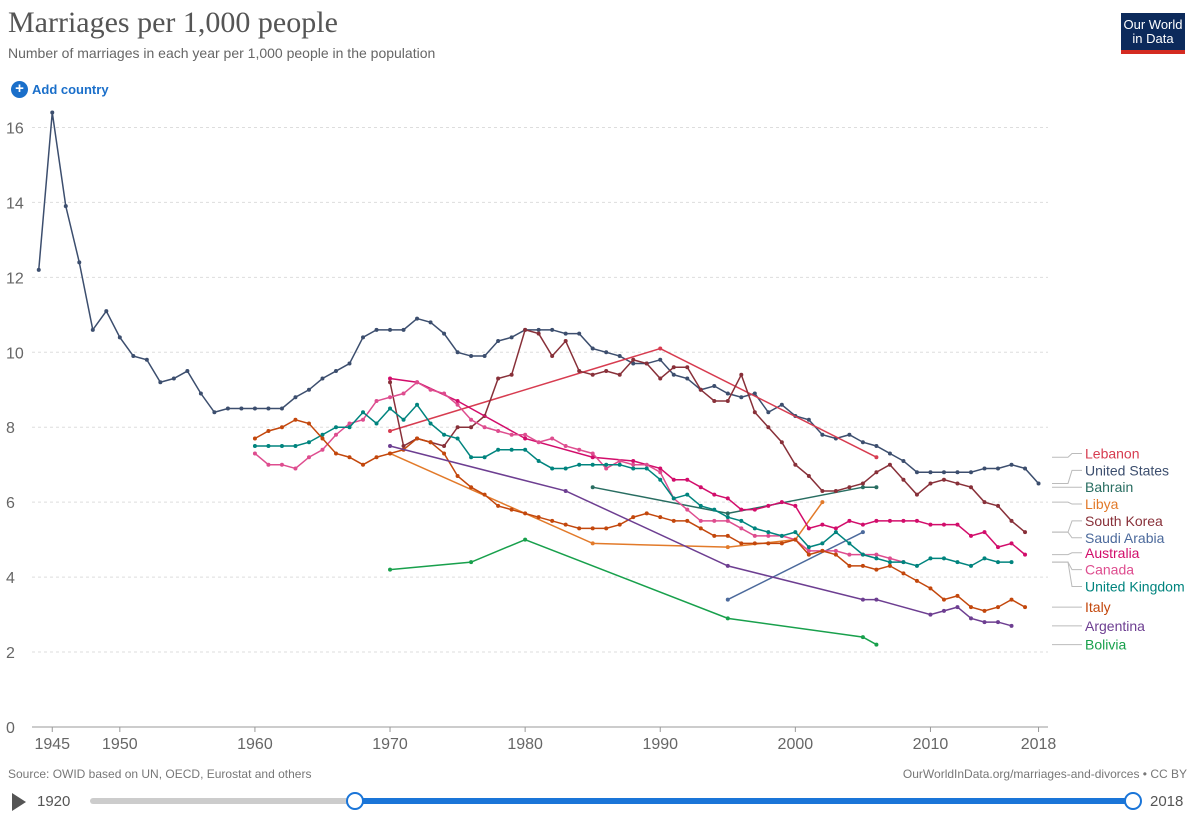  What do you see at coordinates (1163, 774) in the screenshot?
I see `license-label: • CC BY` at bounding box center [1163, 774].